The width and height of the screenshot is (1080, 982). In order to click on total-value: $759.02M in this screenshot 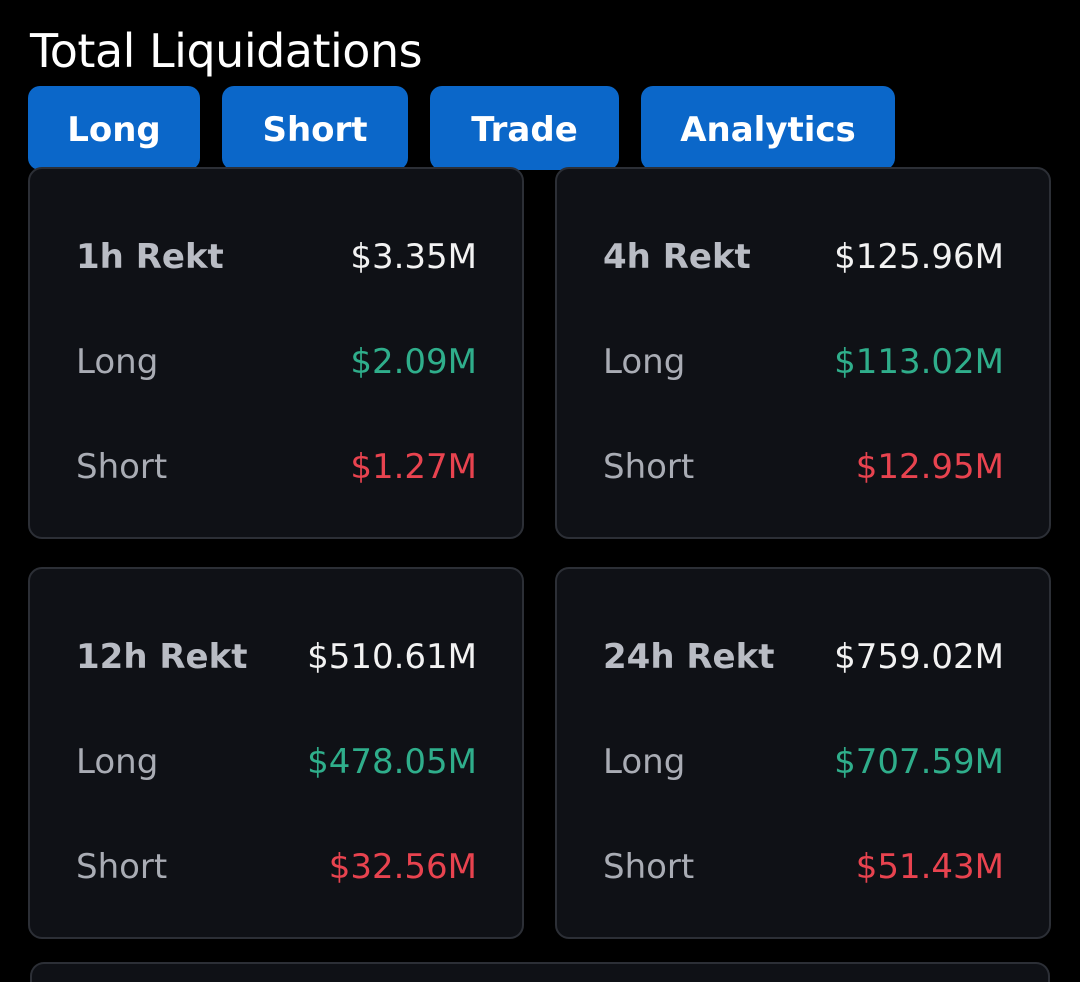, I will do `click(919, 657)`.